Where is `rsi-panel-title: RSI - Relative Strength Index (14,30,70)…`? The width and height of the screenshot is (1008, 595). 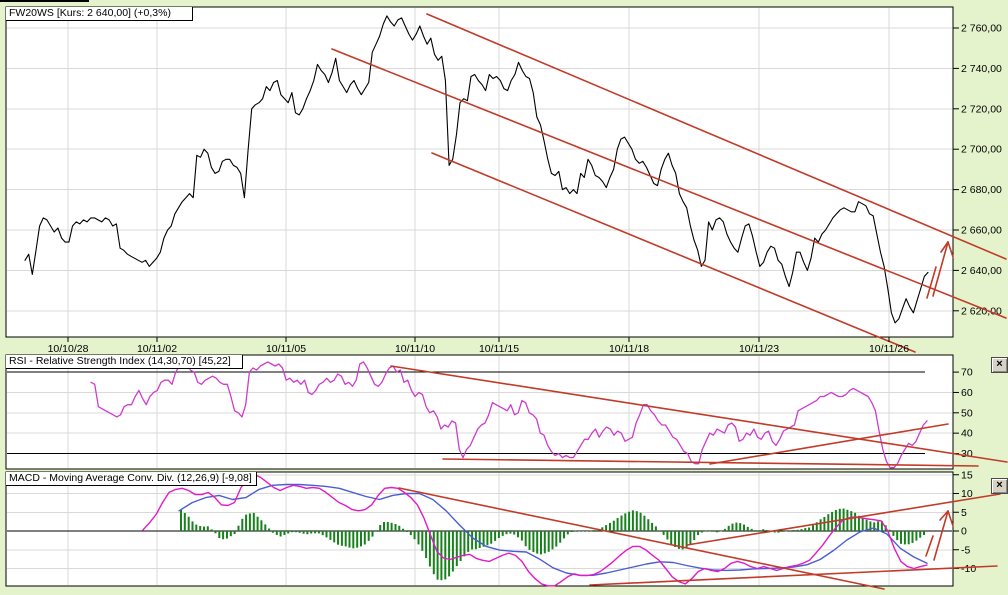
rsi-panel-title: RSI - Relative Strength Index (14,30,70)… is located at coordinates (124, 362).